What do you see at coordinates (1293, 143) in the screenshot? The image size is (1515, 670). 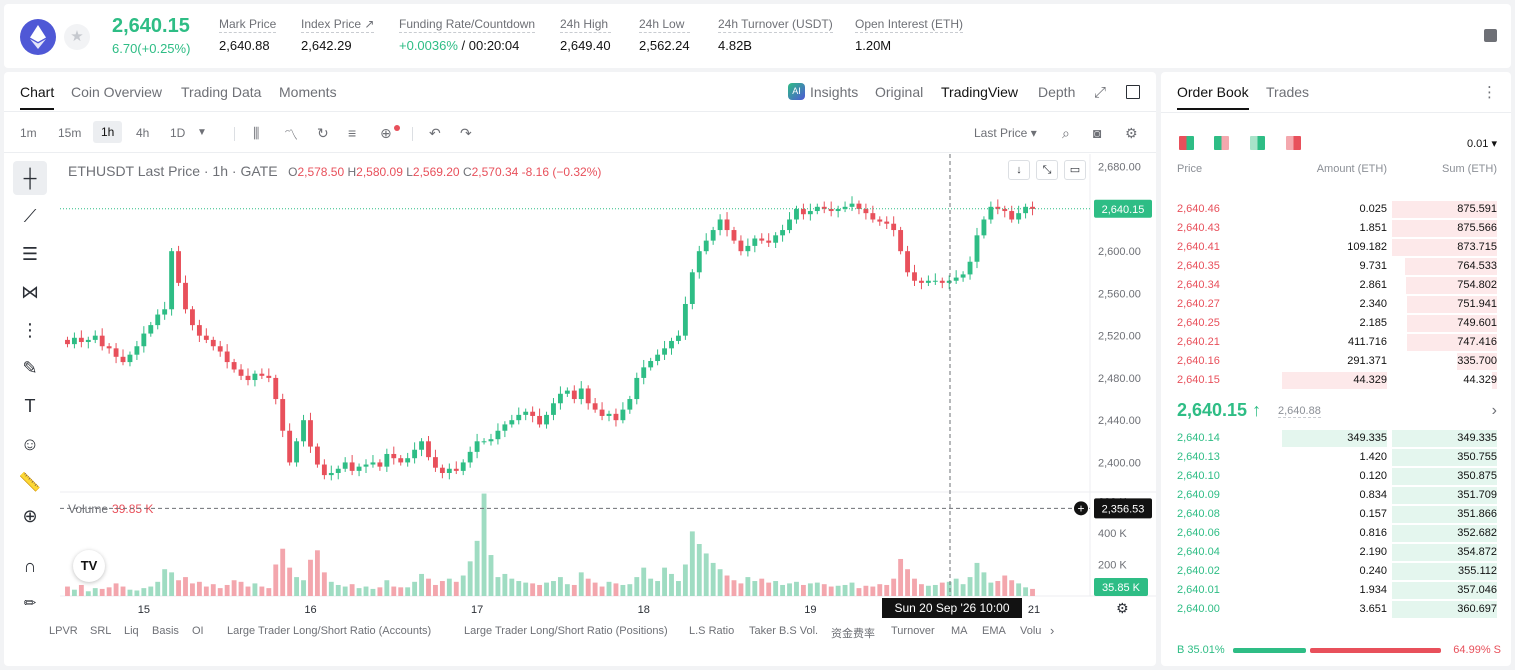 I see `layout-depth-icon` at bounding box center [1293, 143].